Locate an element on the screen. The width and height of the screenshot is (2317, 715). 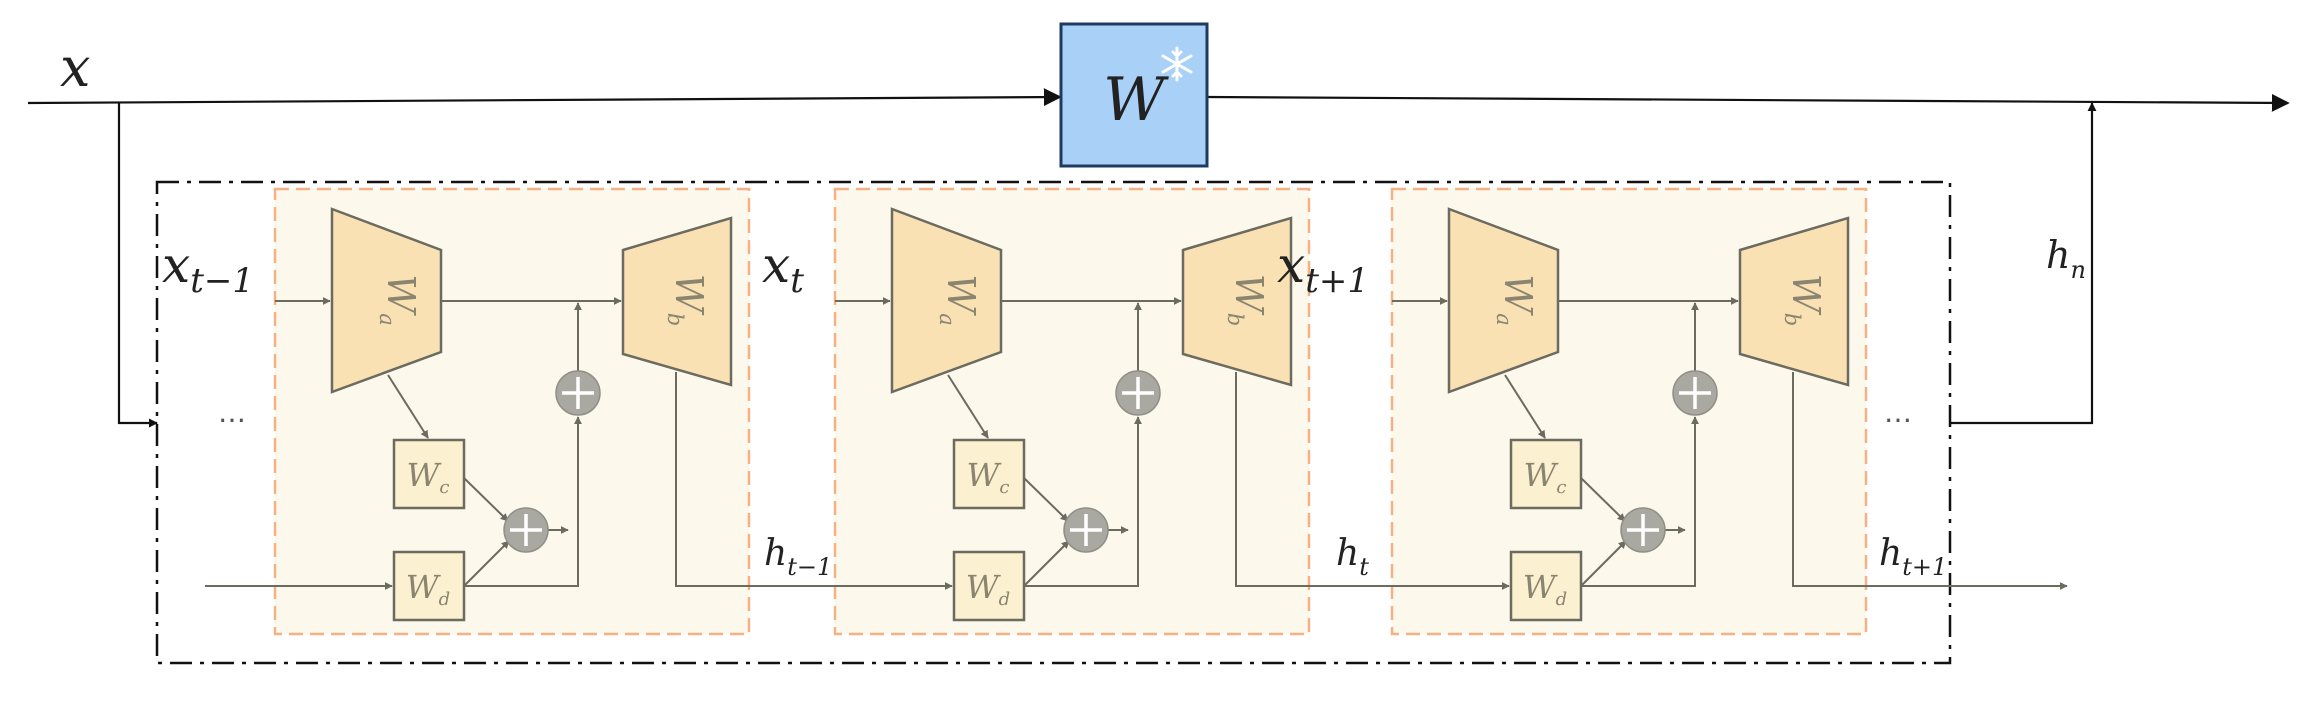
h-state-label: ht−1 is located at coordinates (798, 557).